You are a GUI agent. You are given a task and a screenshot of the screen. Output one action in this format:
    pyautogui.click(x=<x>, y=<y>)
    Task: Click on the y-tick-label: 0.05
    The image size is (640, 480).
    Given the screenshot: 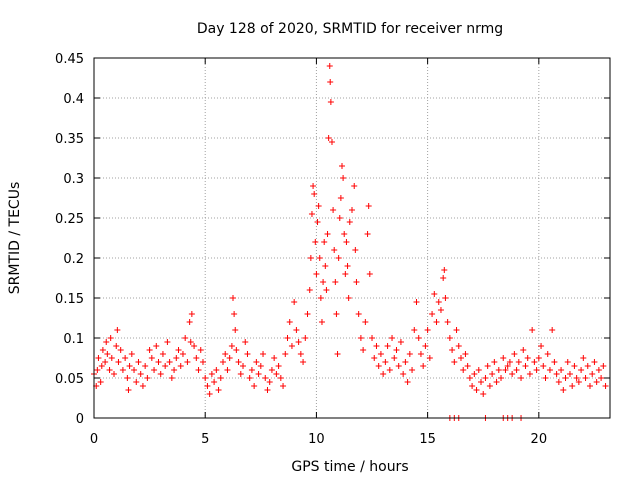 What is the action you would take?
    pyautogui.click(x=69, y=379)
    